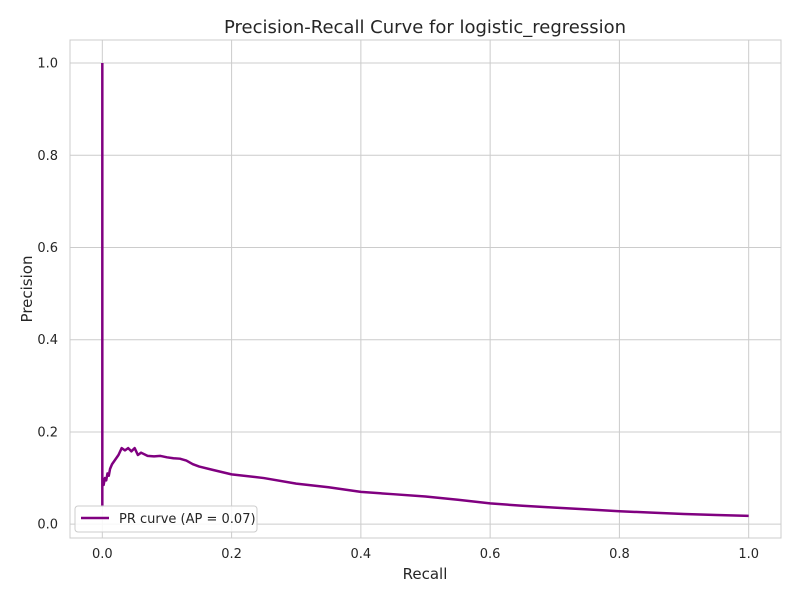 The image size is (800, 600). I want to click on legend-box, so click(166, 519).